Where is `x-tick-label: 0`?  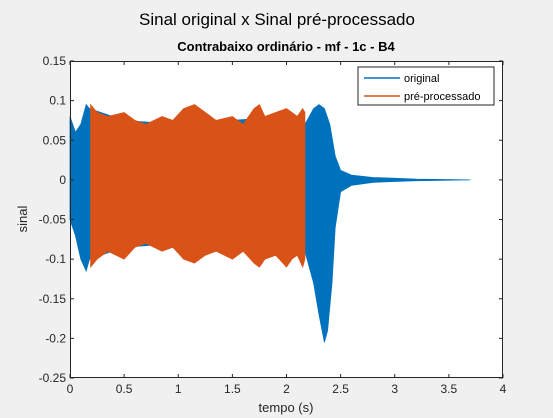 x-tick-label: 0 is located at coordinates (70, 389).